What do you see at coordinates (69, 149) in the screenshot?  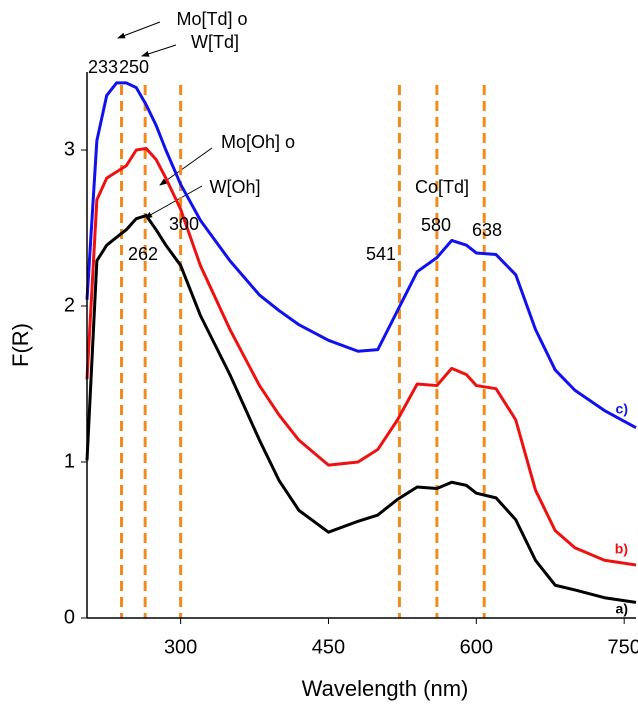 I see `y-tick-label: 3` at bounding box center [69, 149].